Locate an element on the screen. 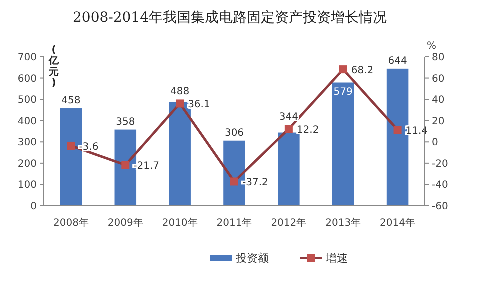  legend-label: 增速 is located at coordinates (336, 258).